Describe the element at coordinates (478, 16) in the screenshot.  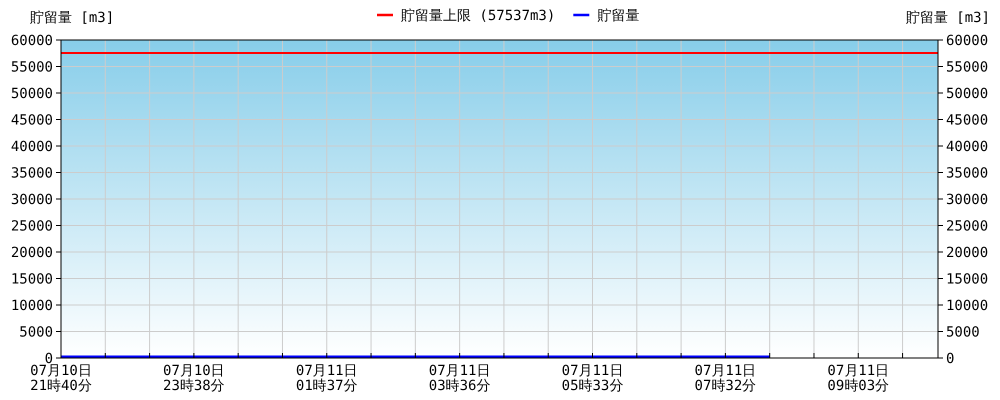
I see `legend-label: 貯留量上限 (57537m3)` at that location.